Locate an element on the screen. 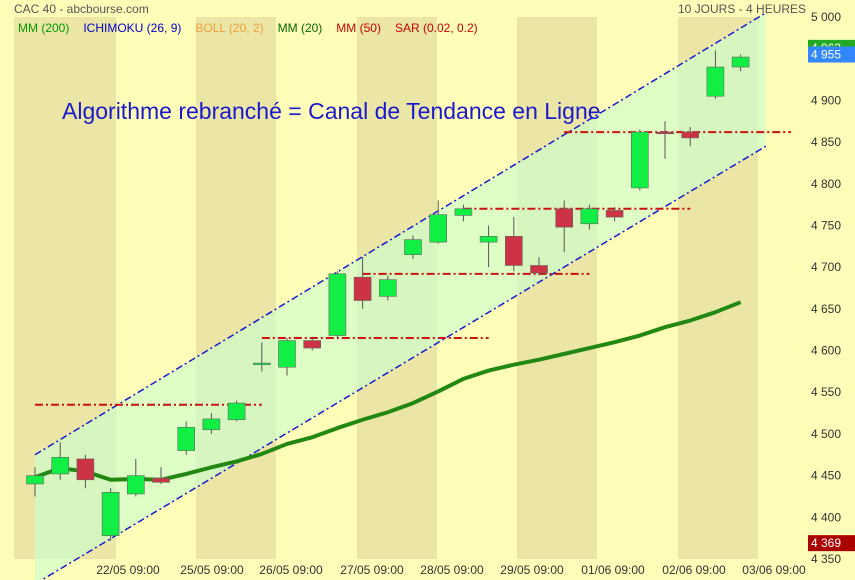 Image resolution: width=855 pixels, height=580 pixels. price-tag-low-box is located at coordinates (831, 543).